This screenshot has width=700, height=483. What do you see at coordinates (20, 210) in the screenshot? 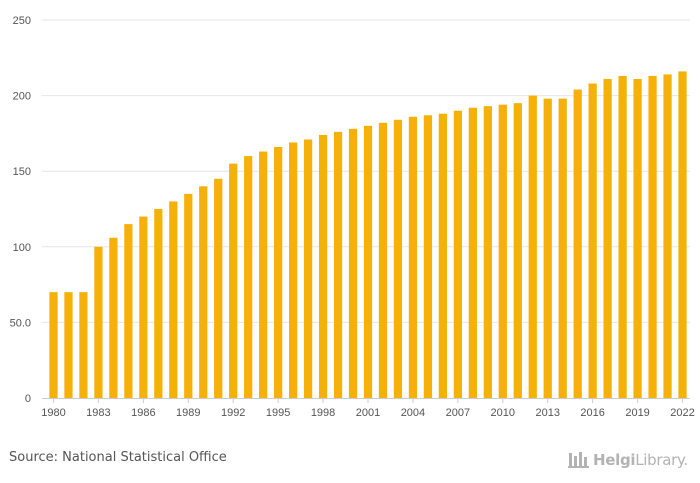
I see `y-axis-tick-labels: 0 50.0 100 150 200 250` at bounding box center [20, 210].